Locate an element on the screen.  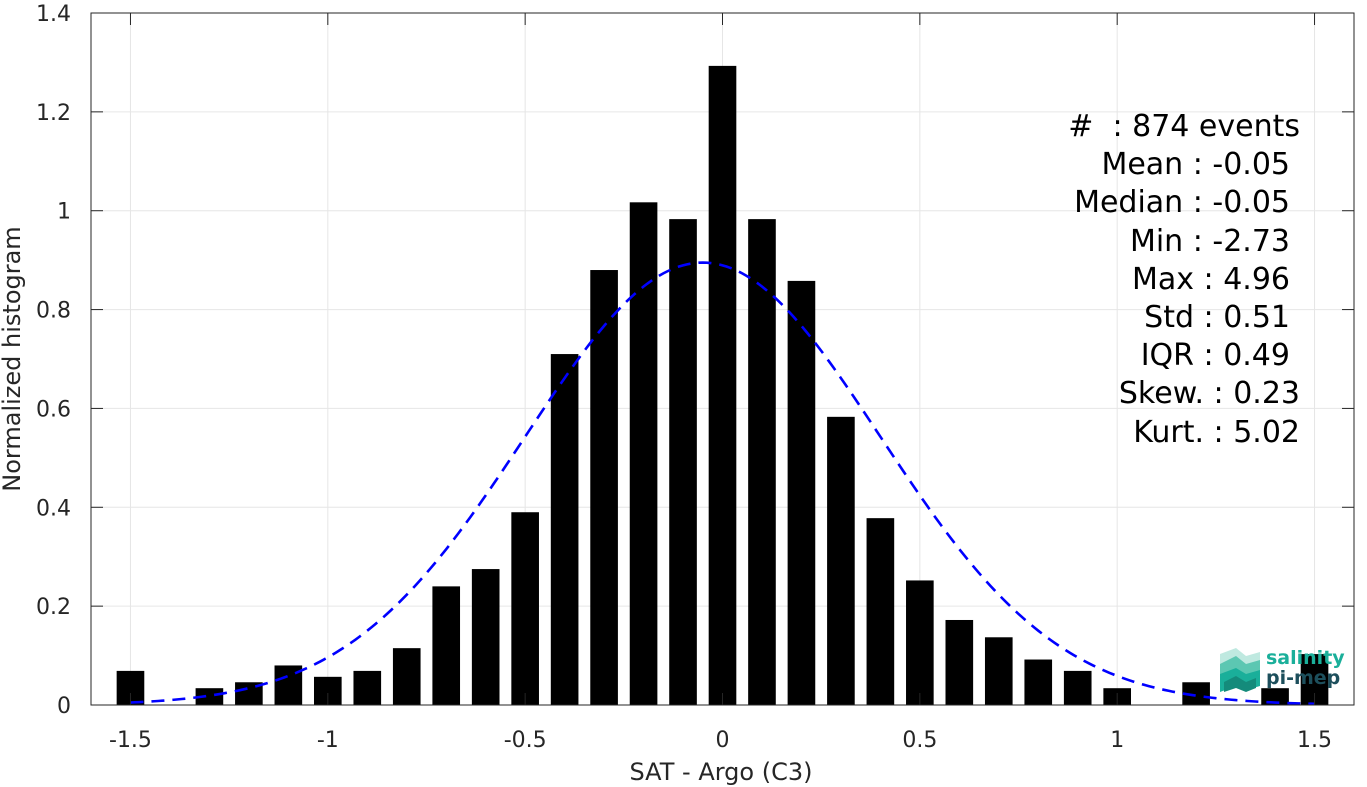
stat-line: Mean : -0.05 is located at coordinates (1195, 165).